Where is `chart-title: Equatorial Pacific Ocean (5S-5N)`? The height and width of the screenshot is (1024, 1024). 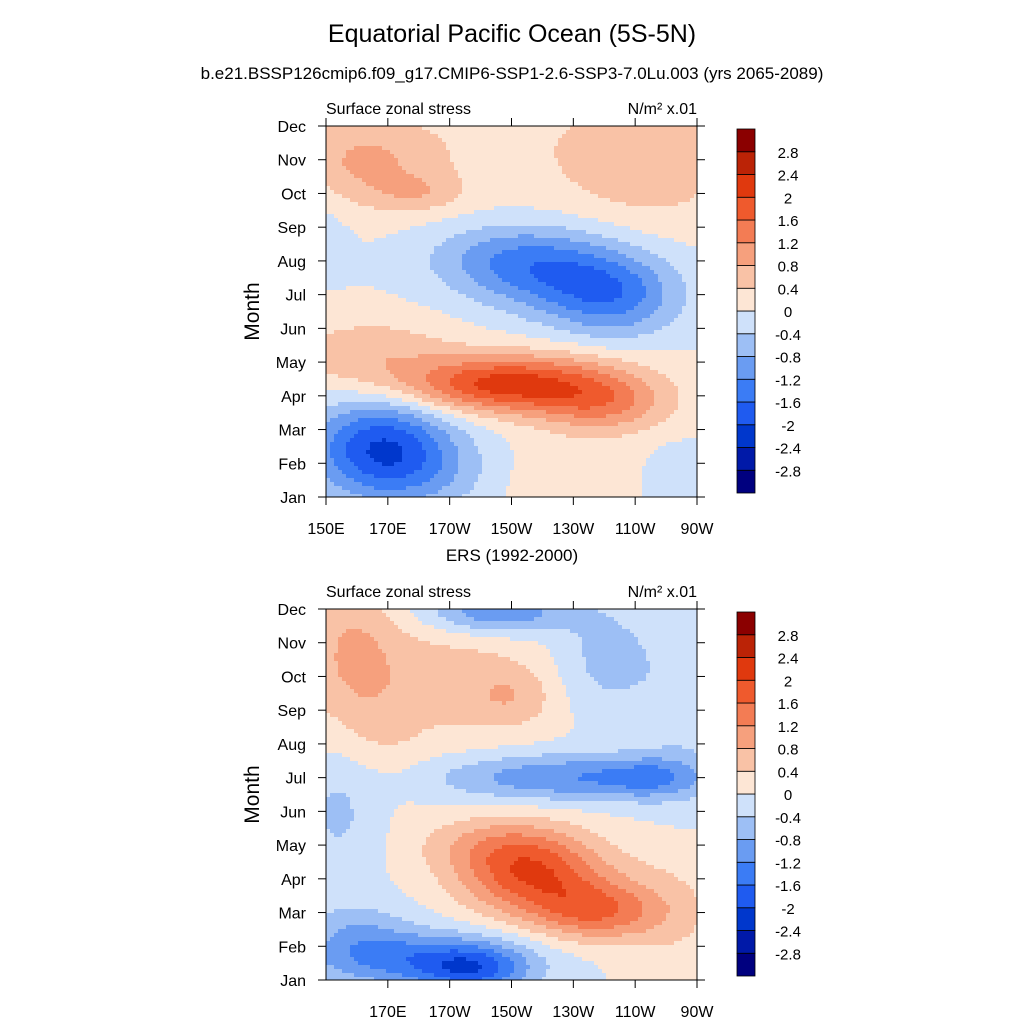
chart-title: Equatorial Pacific Ocean (5S-5N) is located at coordinates (512, 34).